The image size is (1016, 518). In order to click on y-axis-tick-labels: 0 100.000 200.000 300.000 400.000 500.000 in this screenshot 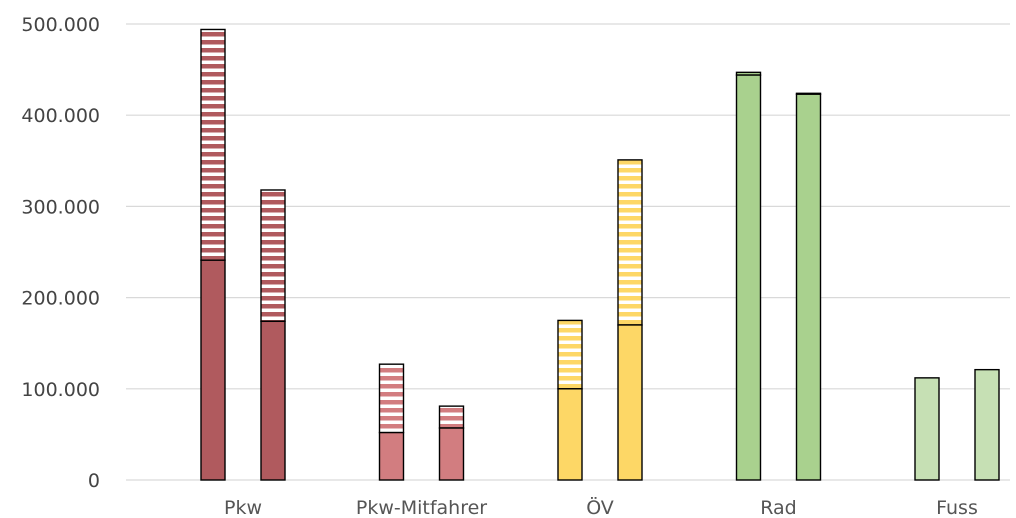, I will do `click(60, 253)`.